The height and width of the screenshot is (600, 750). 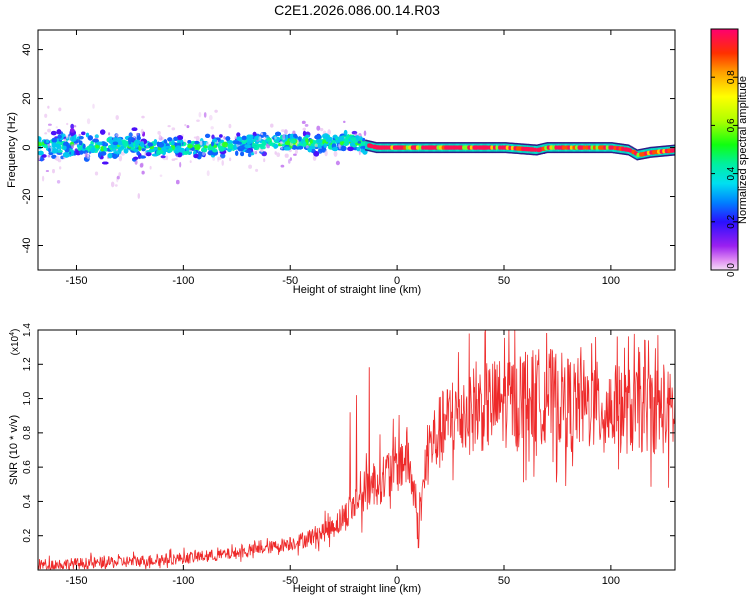 I want to click on y-tick-label: 0.8, so click(x=27, y=433).